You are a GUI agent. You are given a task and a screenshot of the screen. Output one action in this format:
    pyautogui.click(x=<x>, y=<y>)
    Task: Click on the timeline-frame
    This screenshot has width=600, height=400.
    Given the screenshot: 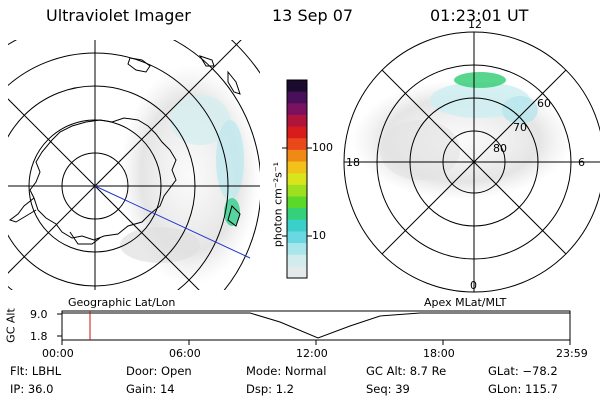 What is the action you would take?
    pyautogui.click(x=316, y=325)
    